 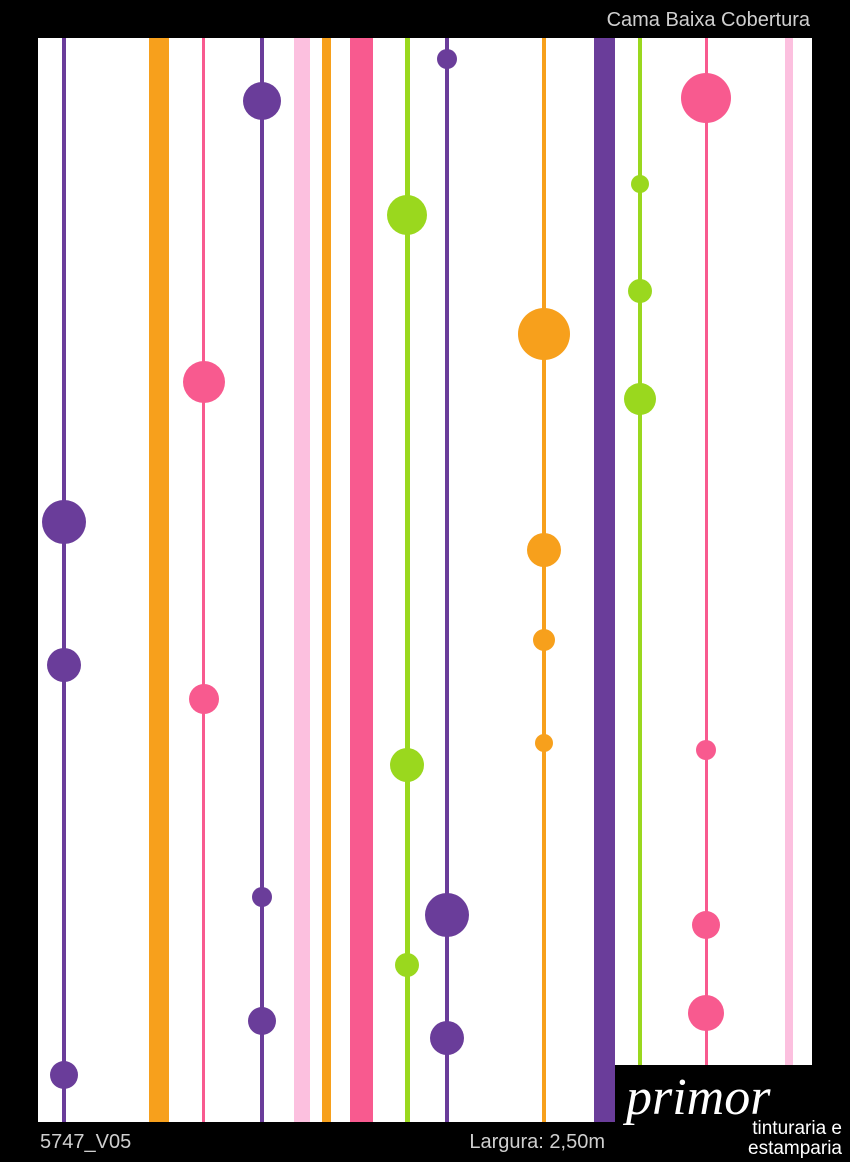 What do you see at coordinates (709, 20) in the screenshot?
I see `title: Cama Baixa Cobertura` at bounding box center [709, 20].